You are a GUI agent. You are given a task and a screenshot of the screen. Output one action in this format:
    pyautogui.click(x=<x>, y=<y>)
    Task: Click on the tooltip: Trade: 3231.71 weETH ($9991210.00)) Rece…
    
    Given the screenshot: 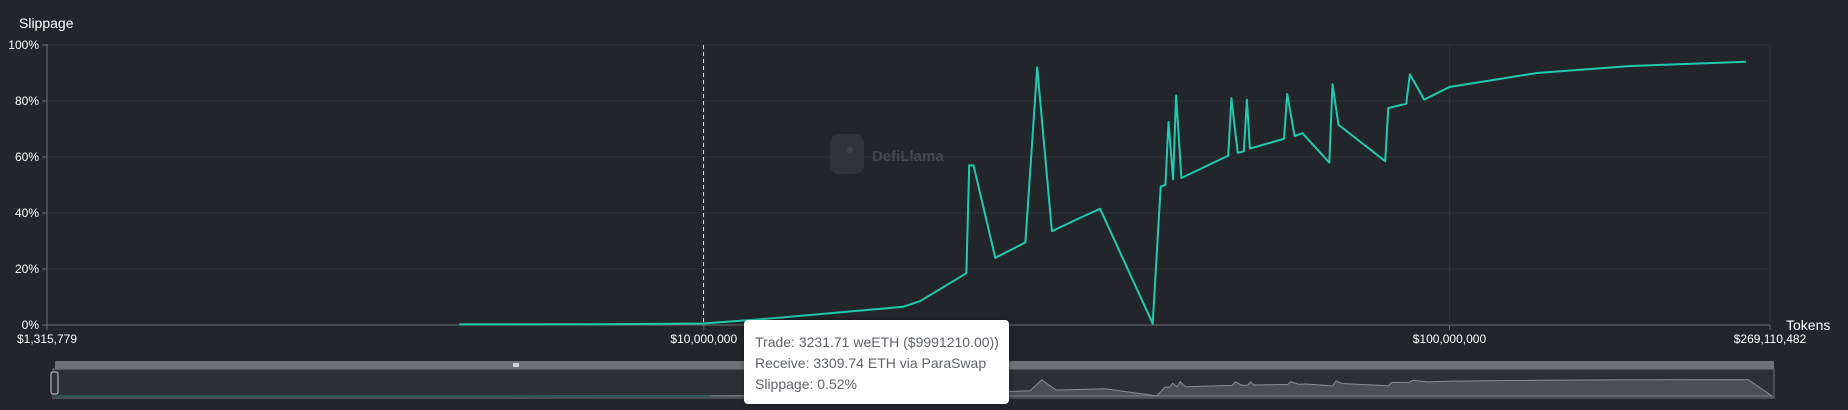 What is the action you would take?
    pyautogui.click(x=876, y=362)
    